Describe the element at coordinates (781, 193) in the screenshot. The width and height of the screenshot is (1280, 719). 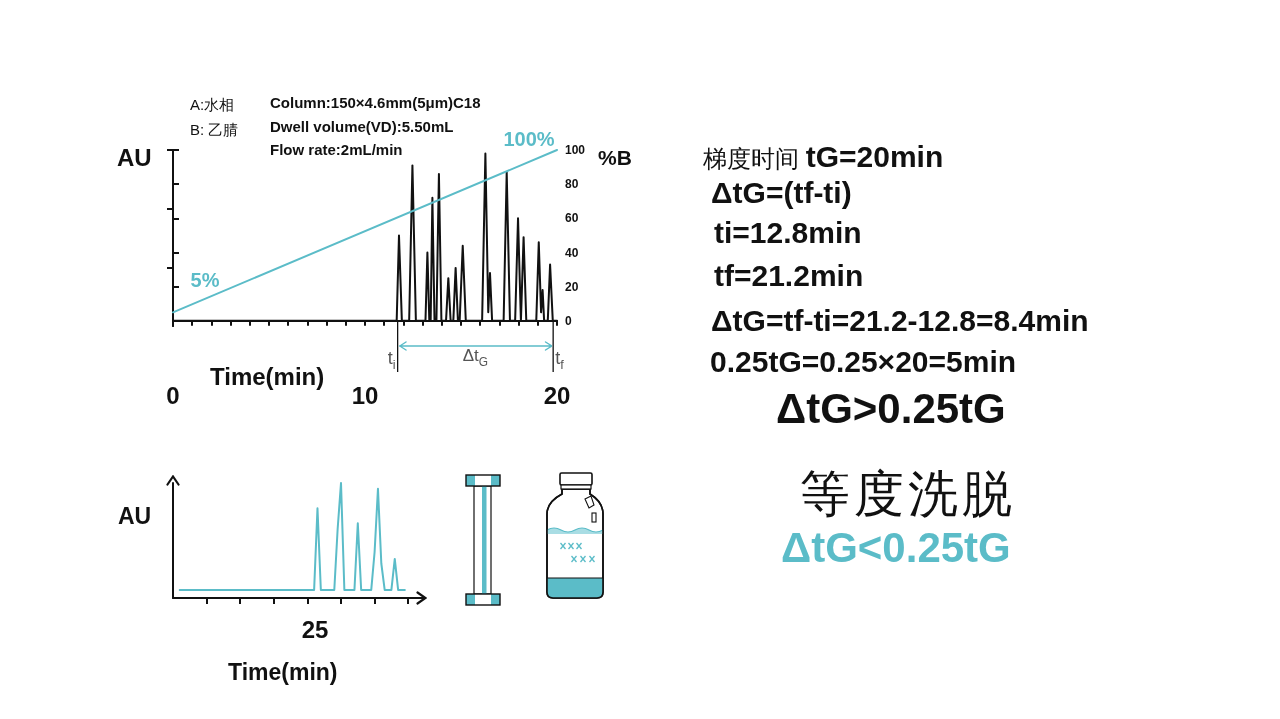
I see `text: ΔtG=(tf-ti)` at that location.